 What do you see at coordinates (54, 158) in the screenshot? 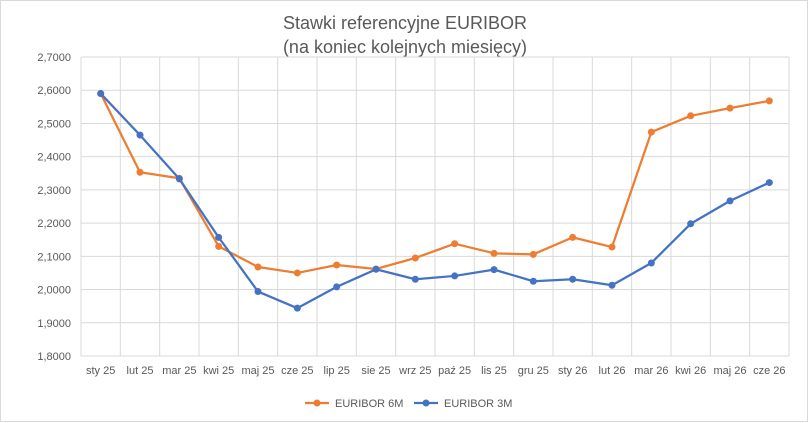
I see `y-tick-label: 2,4000` at bounding box center [54, 158].